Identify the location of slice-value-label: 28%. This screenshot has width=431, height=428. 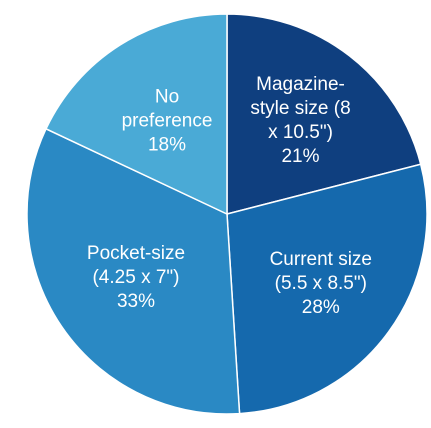
(321, 307).